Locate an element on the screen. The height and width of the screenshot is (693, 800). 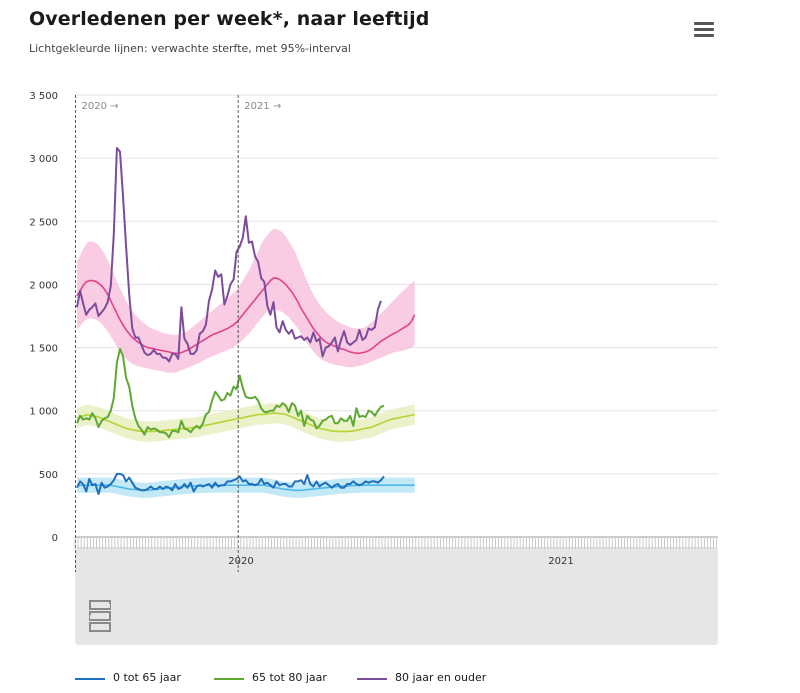
footer-band is located at coordinates (396, 596).